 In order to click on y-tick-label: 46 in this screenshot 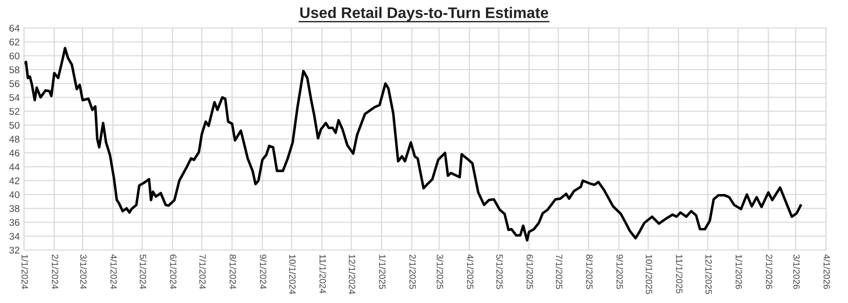, I will do `click(14, 153)`.